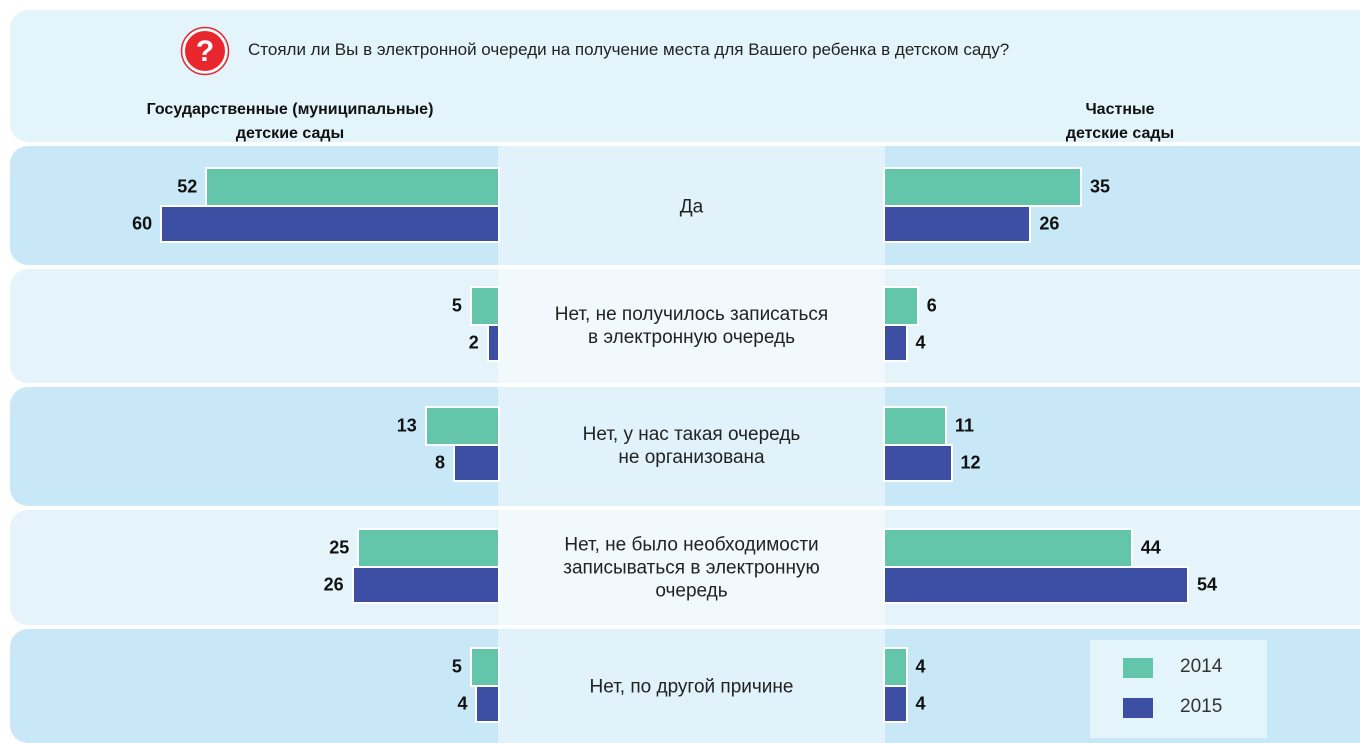 This screenshot has height=743, width=1360. I want to click on value-label: 11, so click(964, 425).